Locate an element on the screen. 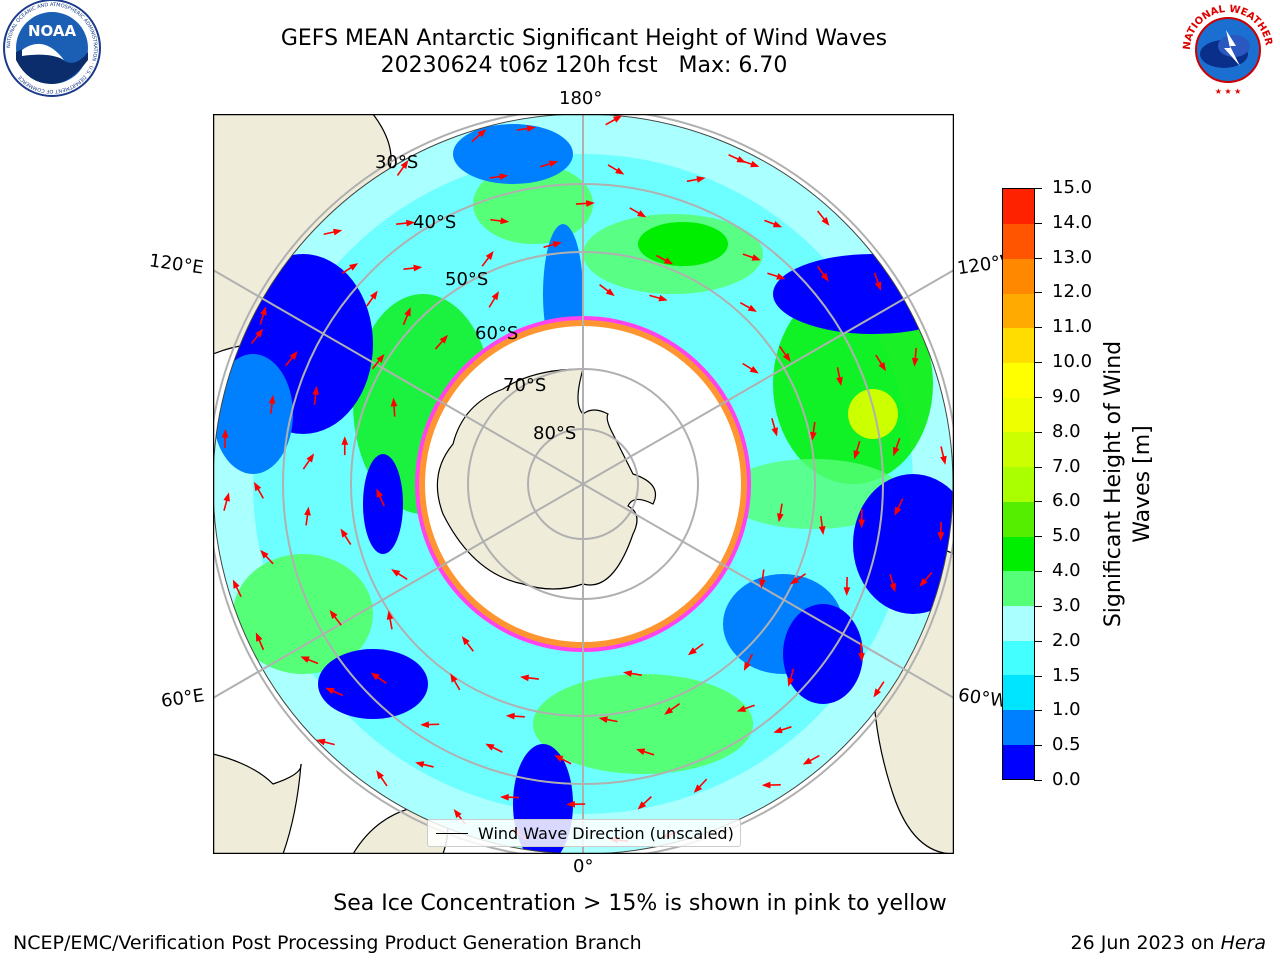 Image resolution: width=1280 pixels, height=960 pixels. colorbar-tick-label: 4.0 is located at coordinates (1066, 571).